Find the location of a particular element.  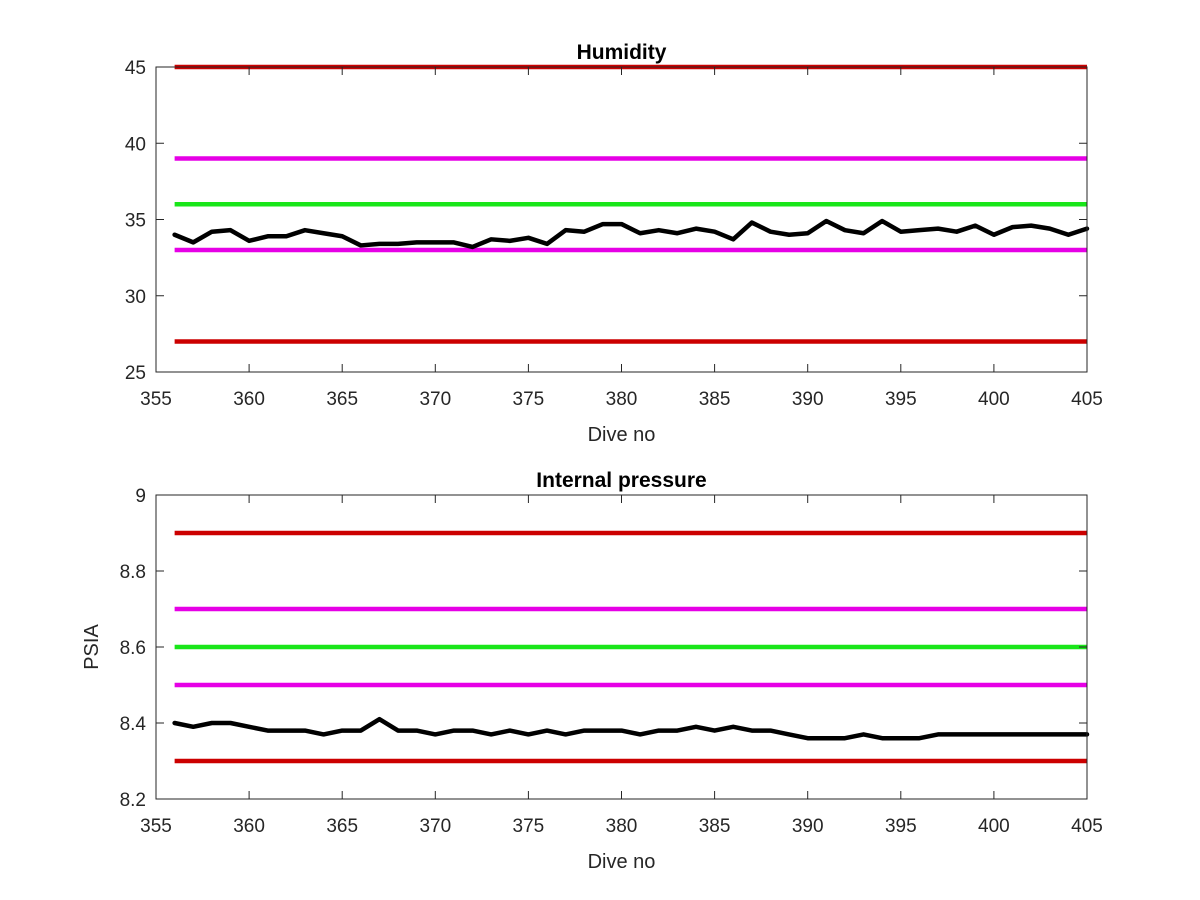

y-tick-label: 8.6 is located at coordinates (133, 648).